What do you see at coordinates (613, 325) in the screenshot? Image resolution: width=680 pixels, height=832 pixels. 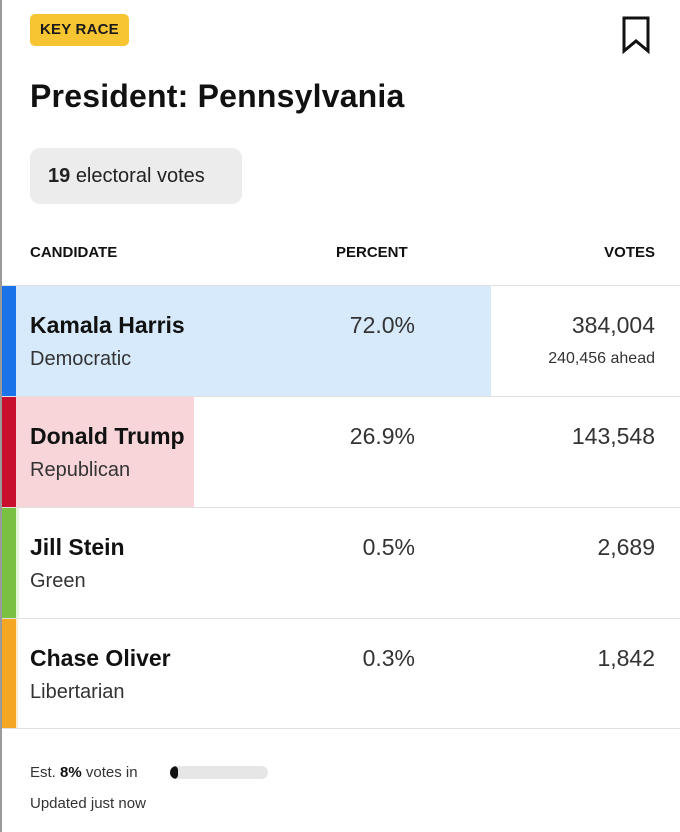 I see `candidate-votes: 384,004` at bounding box center [613, 325].